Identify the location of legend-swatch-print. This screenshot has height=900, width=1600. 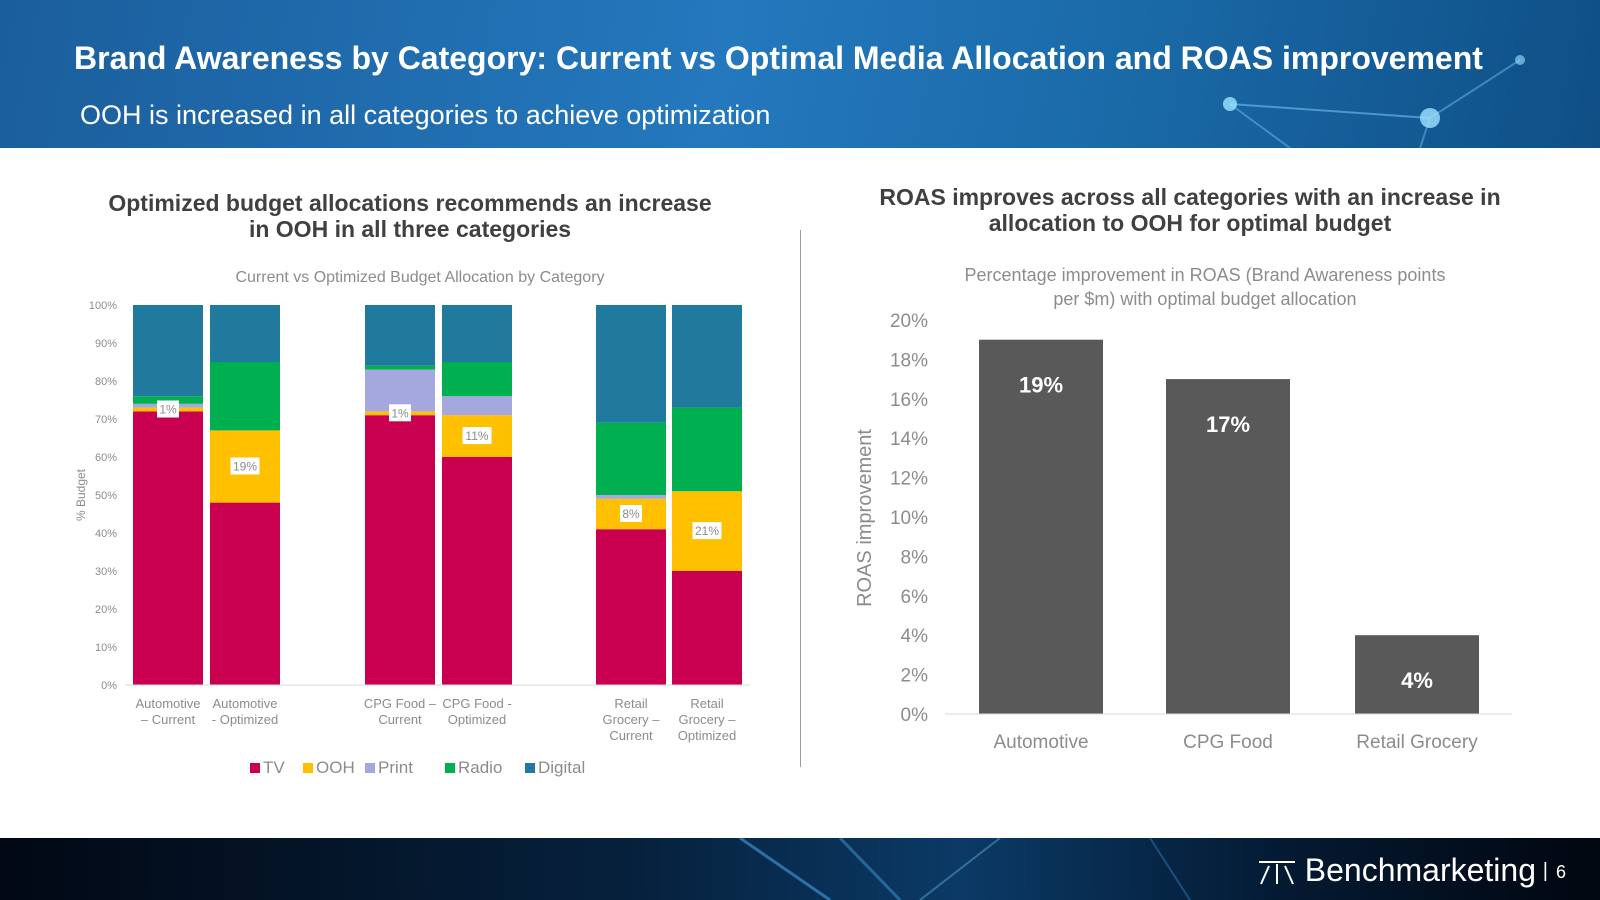
(370, 768).